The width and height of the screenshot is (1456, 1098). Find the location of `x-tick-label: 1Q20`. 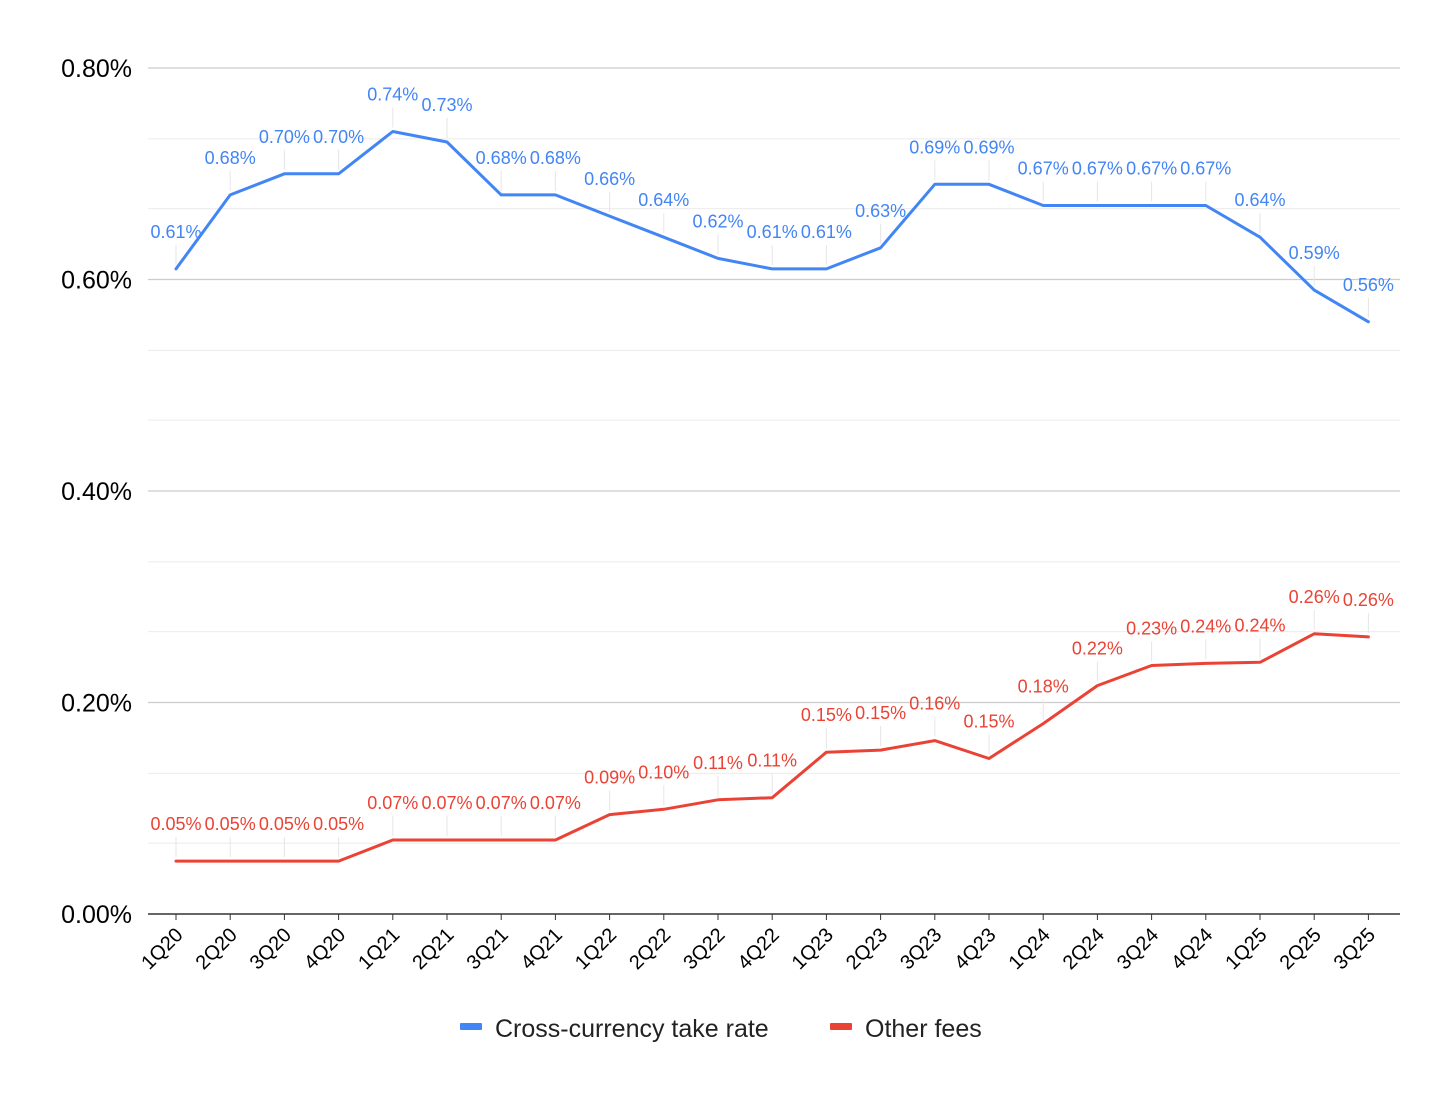

x-tick-label: 1Q20 is located at coordinates (162, 949).